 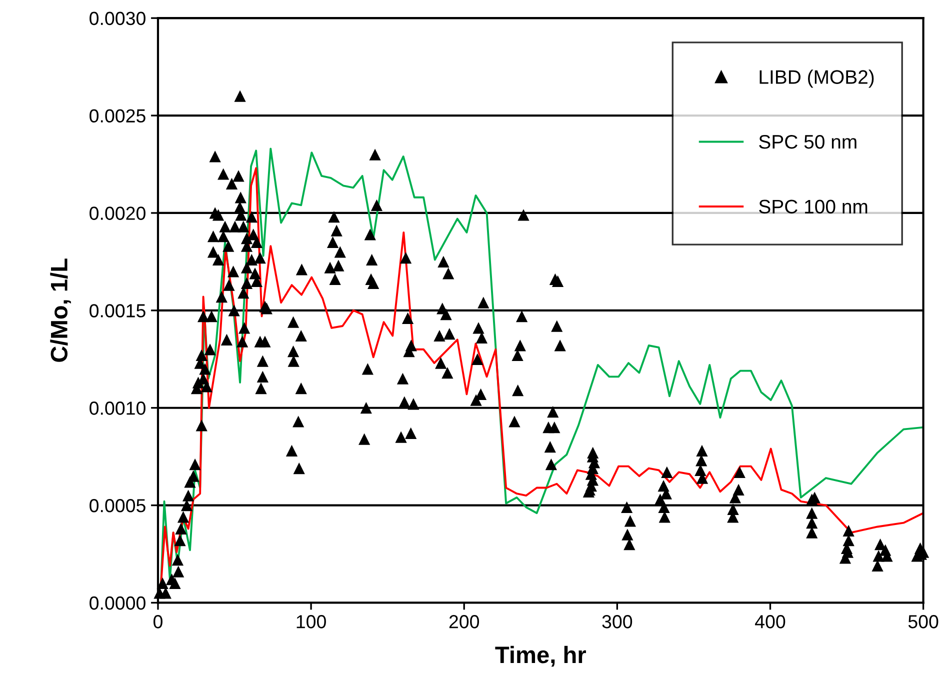 I want to click on legend-label: SPC 100 nm, so click(x=813, y=207).